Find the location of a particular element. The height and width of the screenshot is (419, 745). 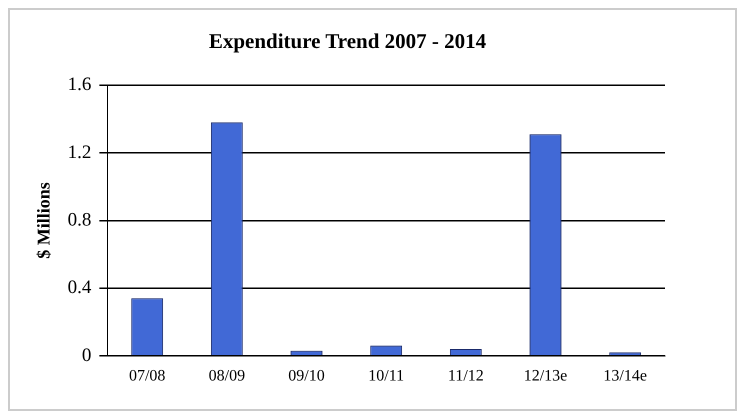

x-tick-label: 10/11 is located at coordinates (386, 376).